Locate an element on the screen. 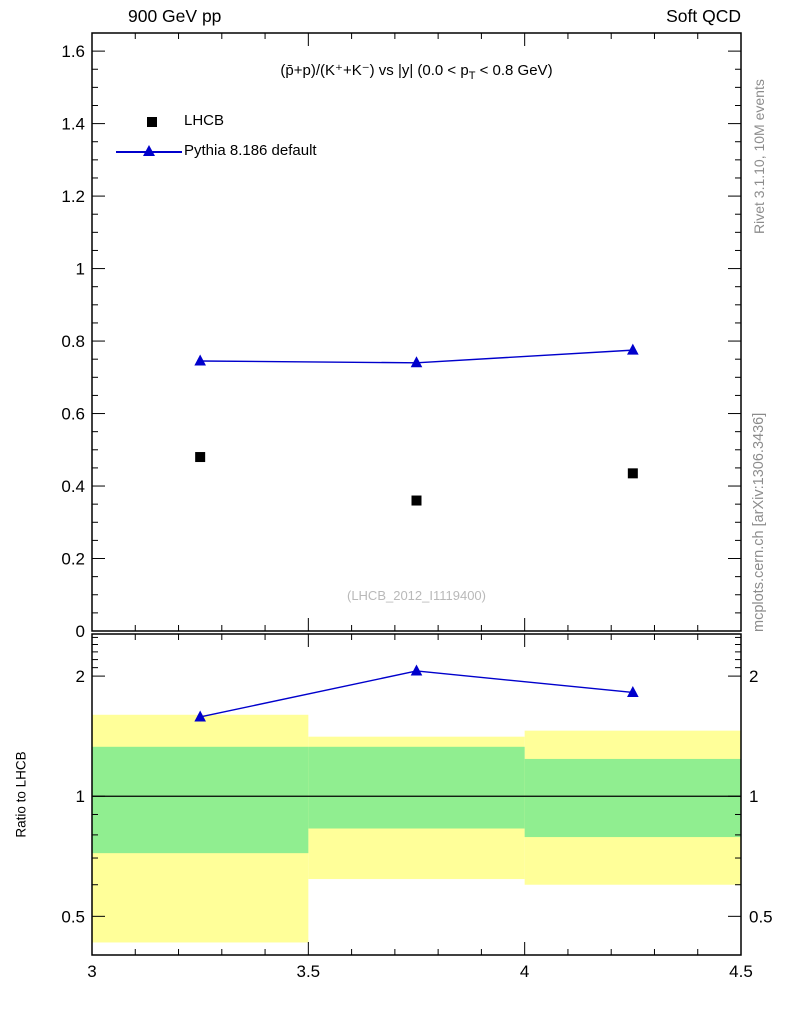 Image resolution: width=786 pixels, height=1024 pixels. ratio-axis-label: Ratio to LHCB is located at coordinates (21, 794).